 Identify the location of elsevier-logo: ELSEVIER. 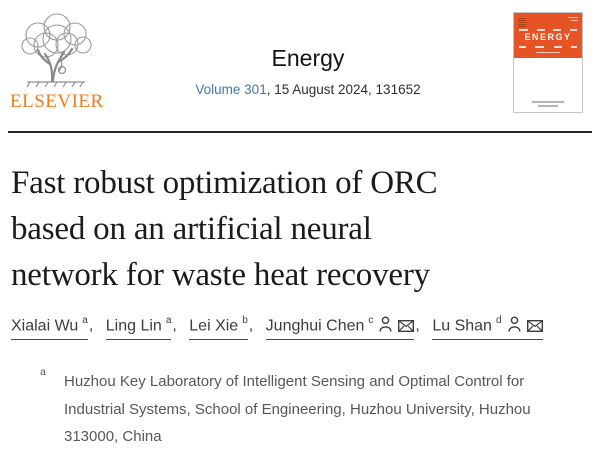
(60, 62).